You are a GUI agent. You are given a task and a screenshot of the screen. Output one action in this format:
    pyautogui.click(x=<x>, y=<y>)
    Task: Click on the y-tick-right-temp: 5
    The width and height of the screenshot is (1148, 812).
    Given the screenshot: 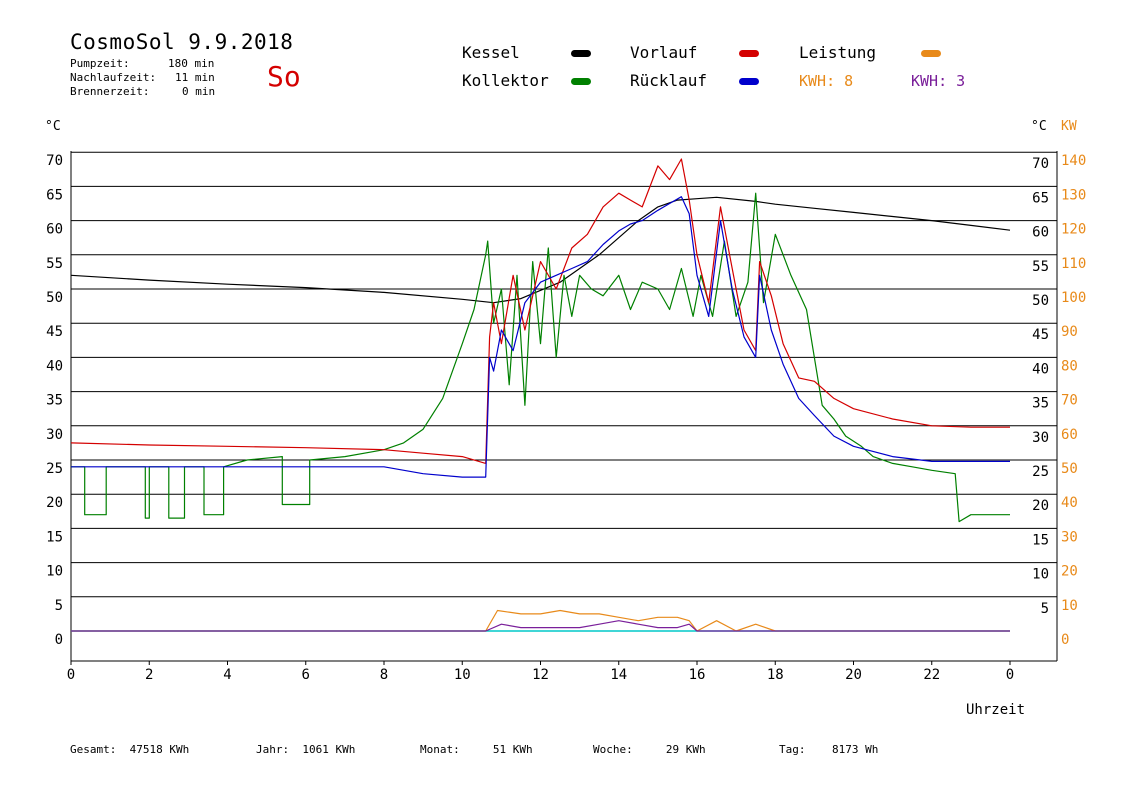 What is the action you would take?
    pyautogui.click(x=1045, y=609)
    